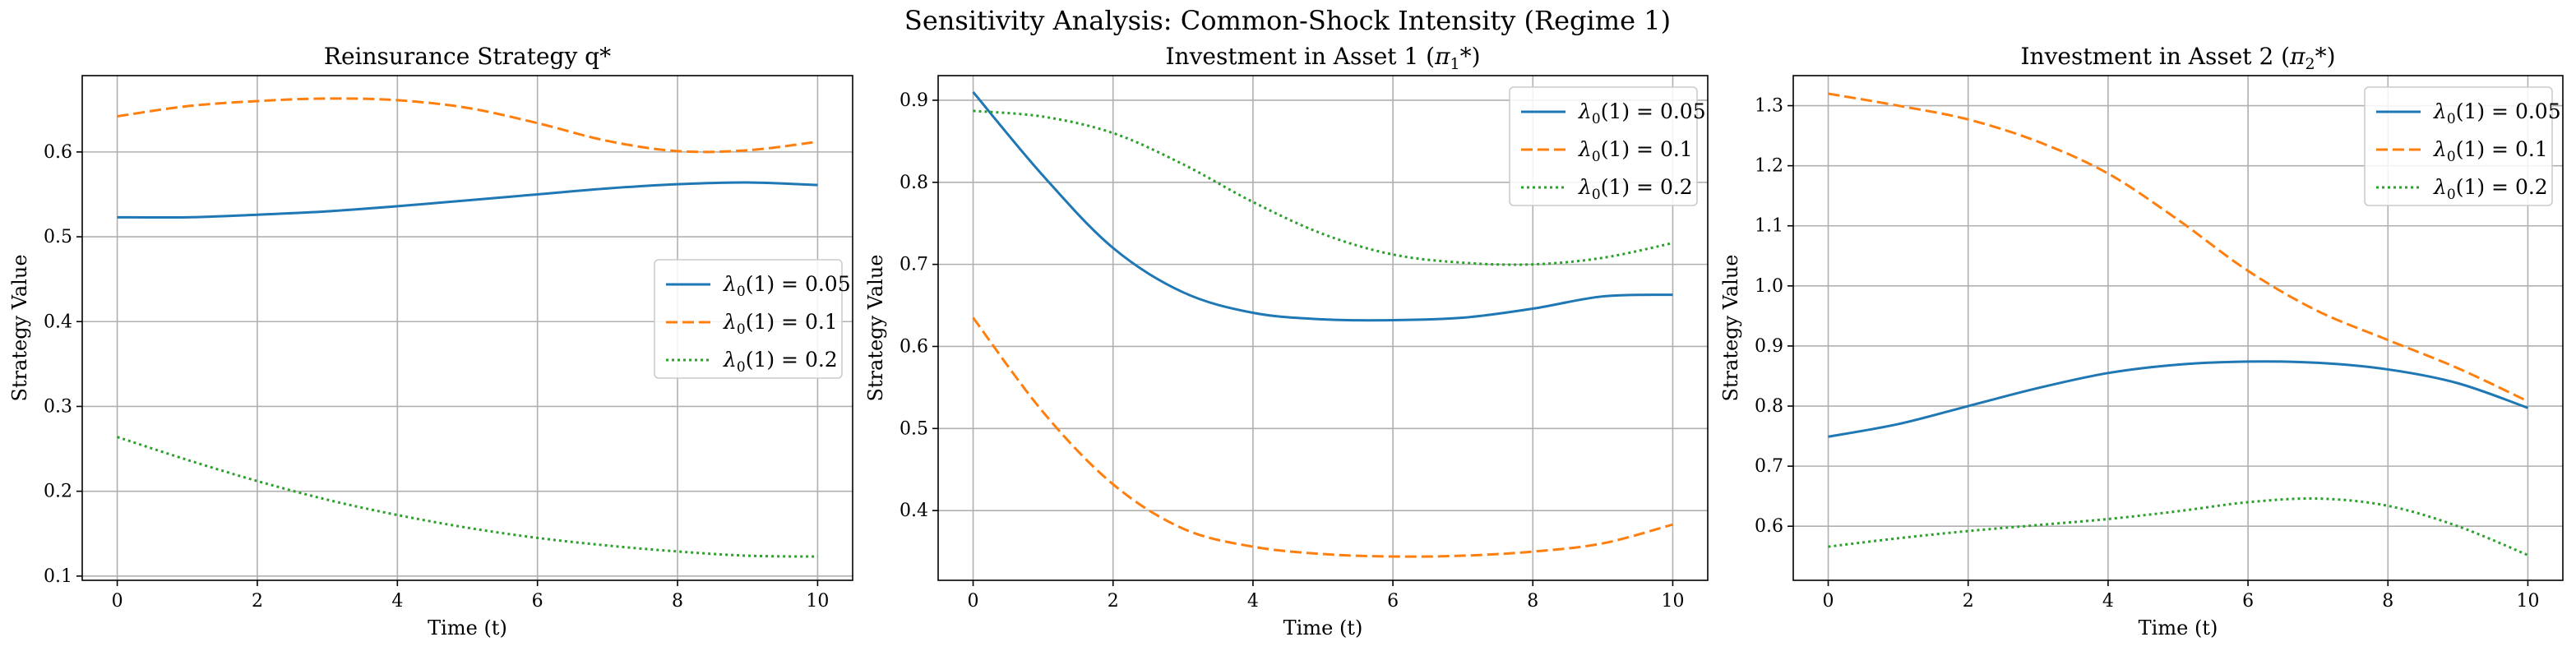 Image resolution: width=2576 pixels, height=651 pixels. Describe the element at coordinates (1769, 167) in the screenshot. I see `y-tick-label: 1.2` at that location.